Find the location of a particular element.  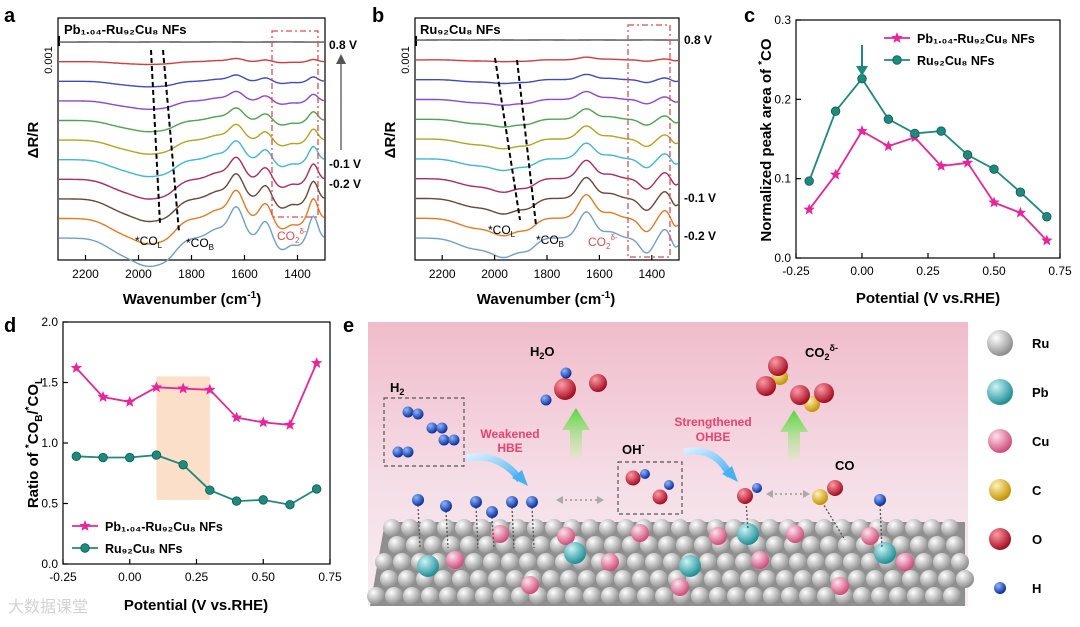

d-xtick-label-3: 0.50 is located at coordinates (264, 577).